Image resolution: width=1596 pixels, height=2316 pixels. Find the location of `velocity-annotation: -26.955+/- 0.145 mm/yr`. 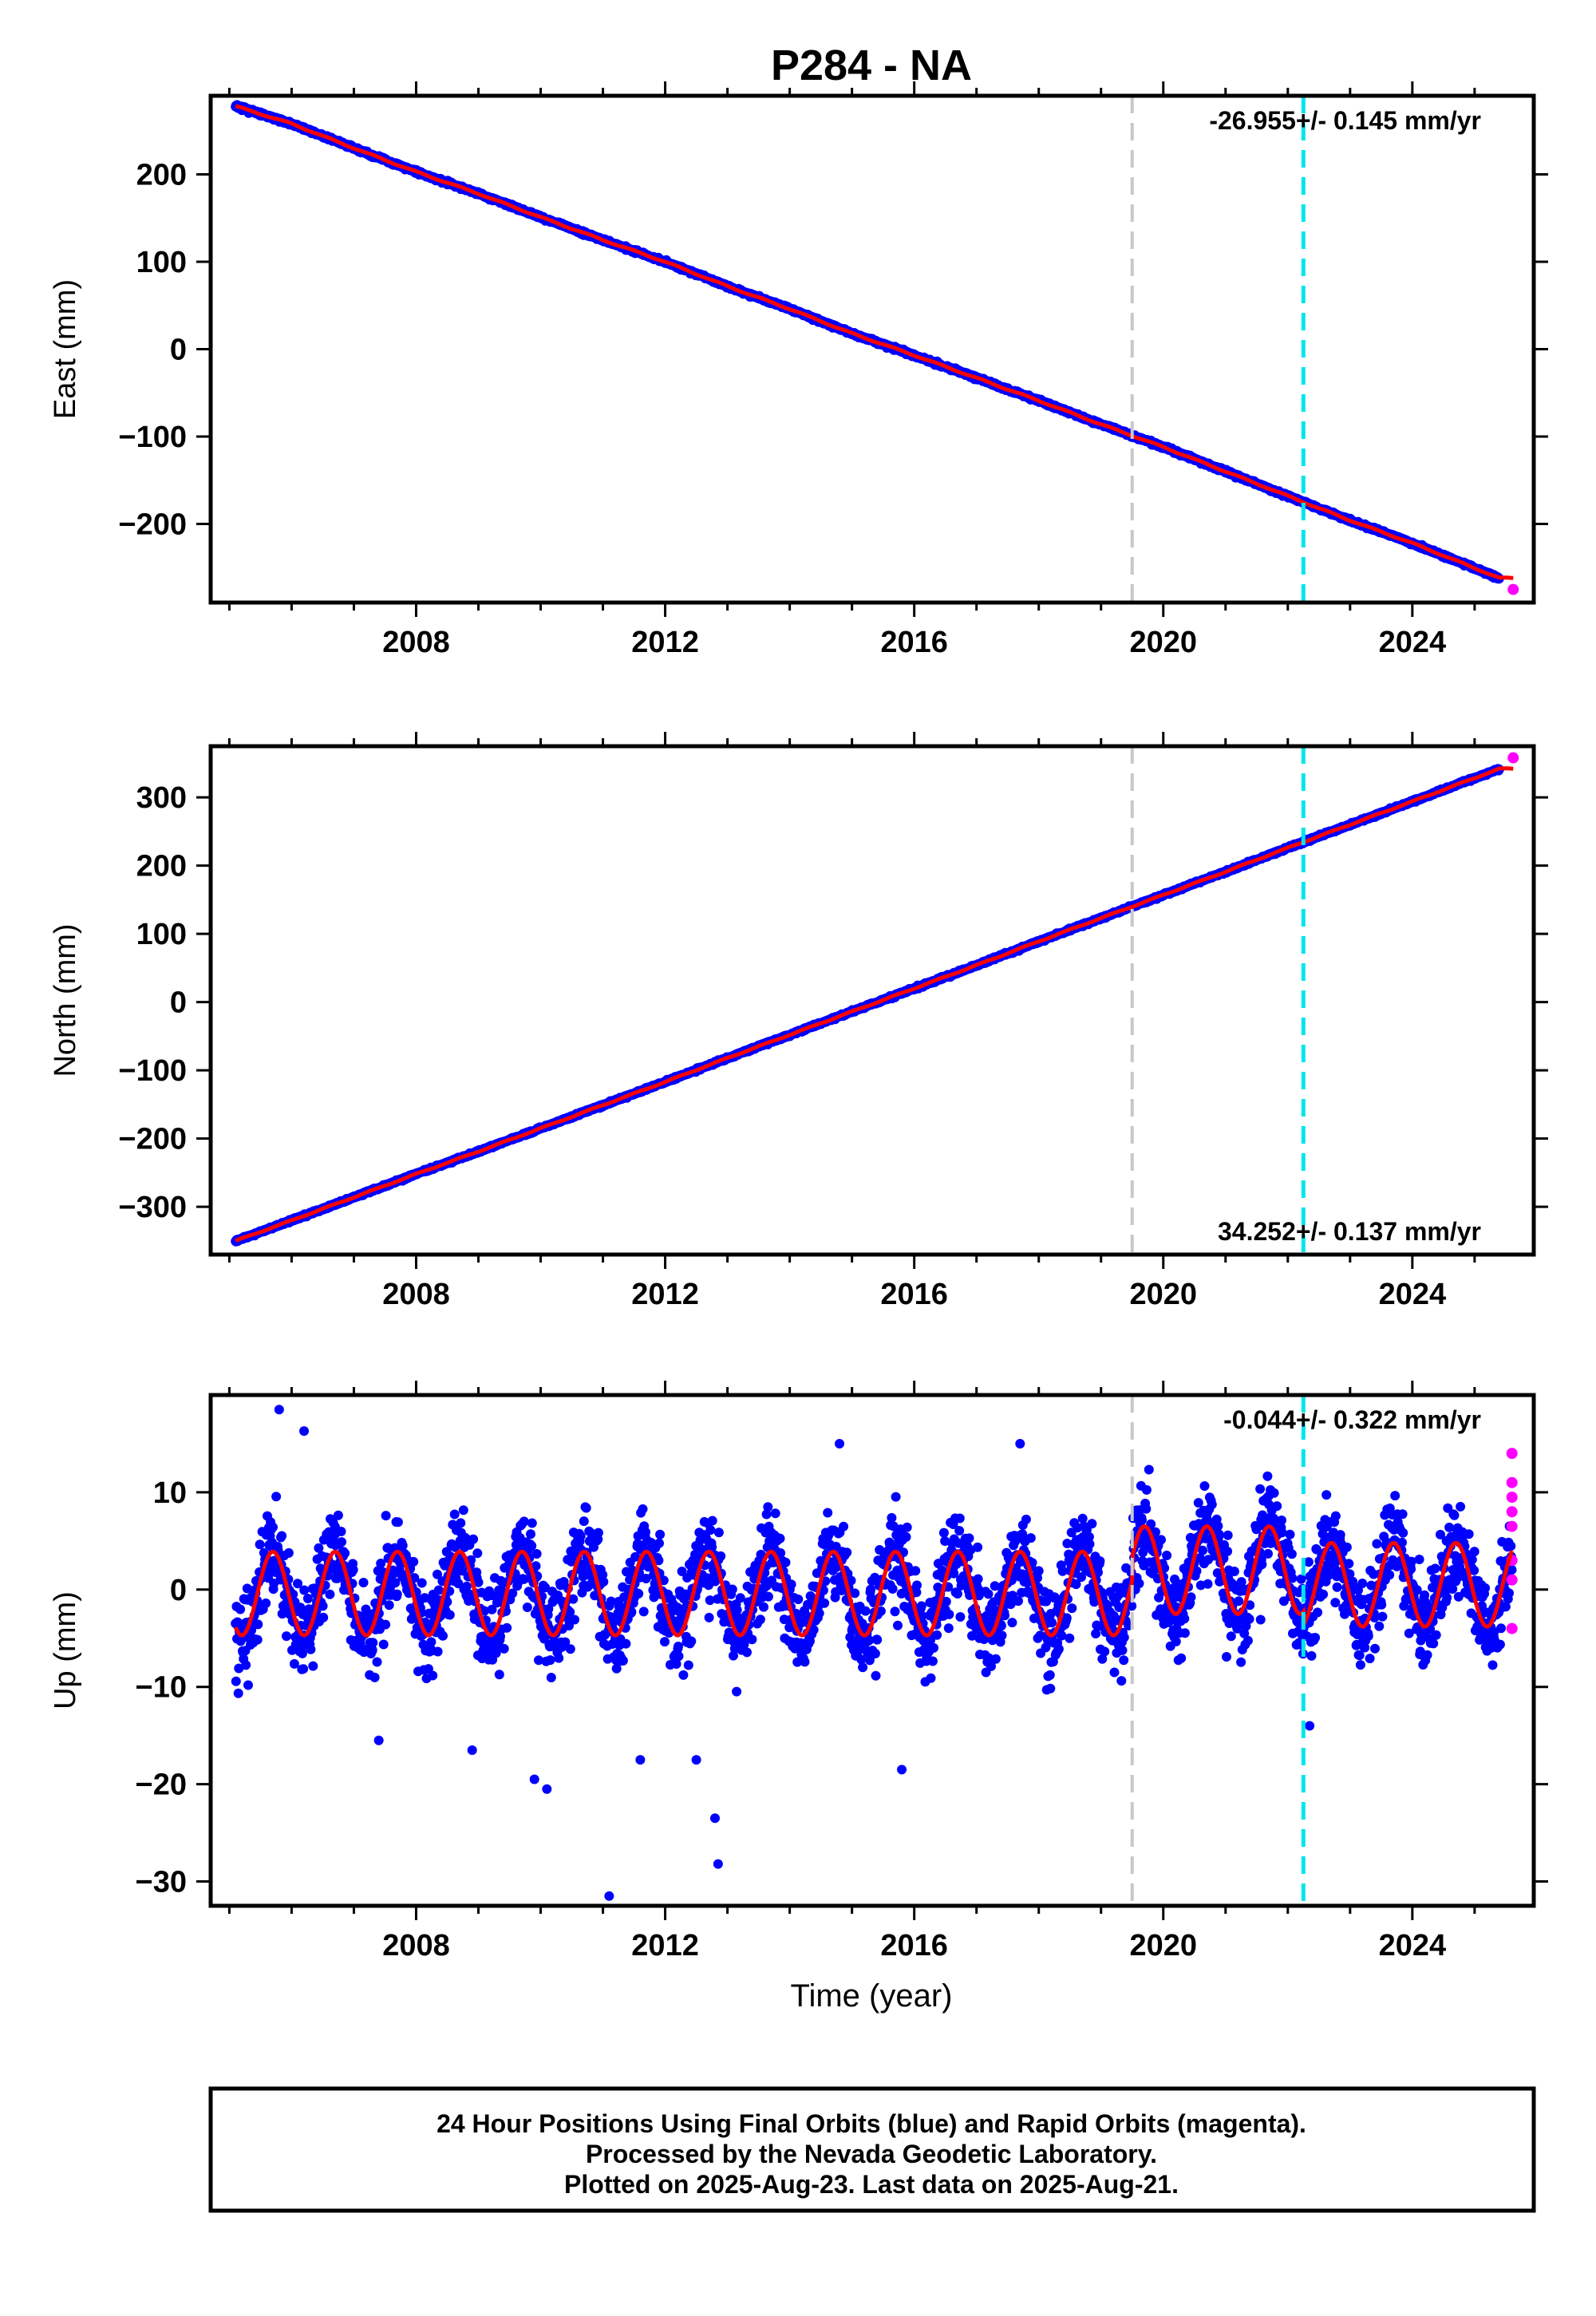

velocity-annotation: -26.955+/- 0.145 mm/yr is located at coordinates (1345, 120).